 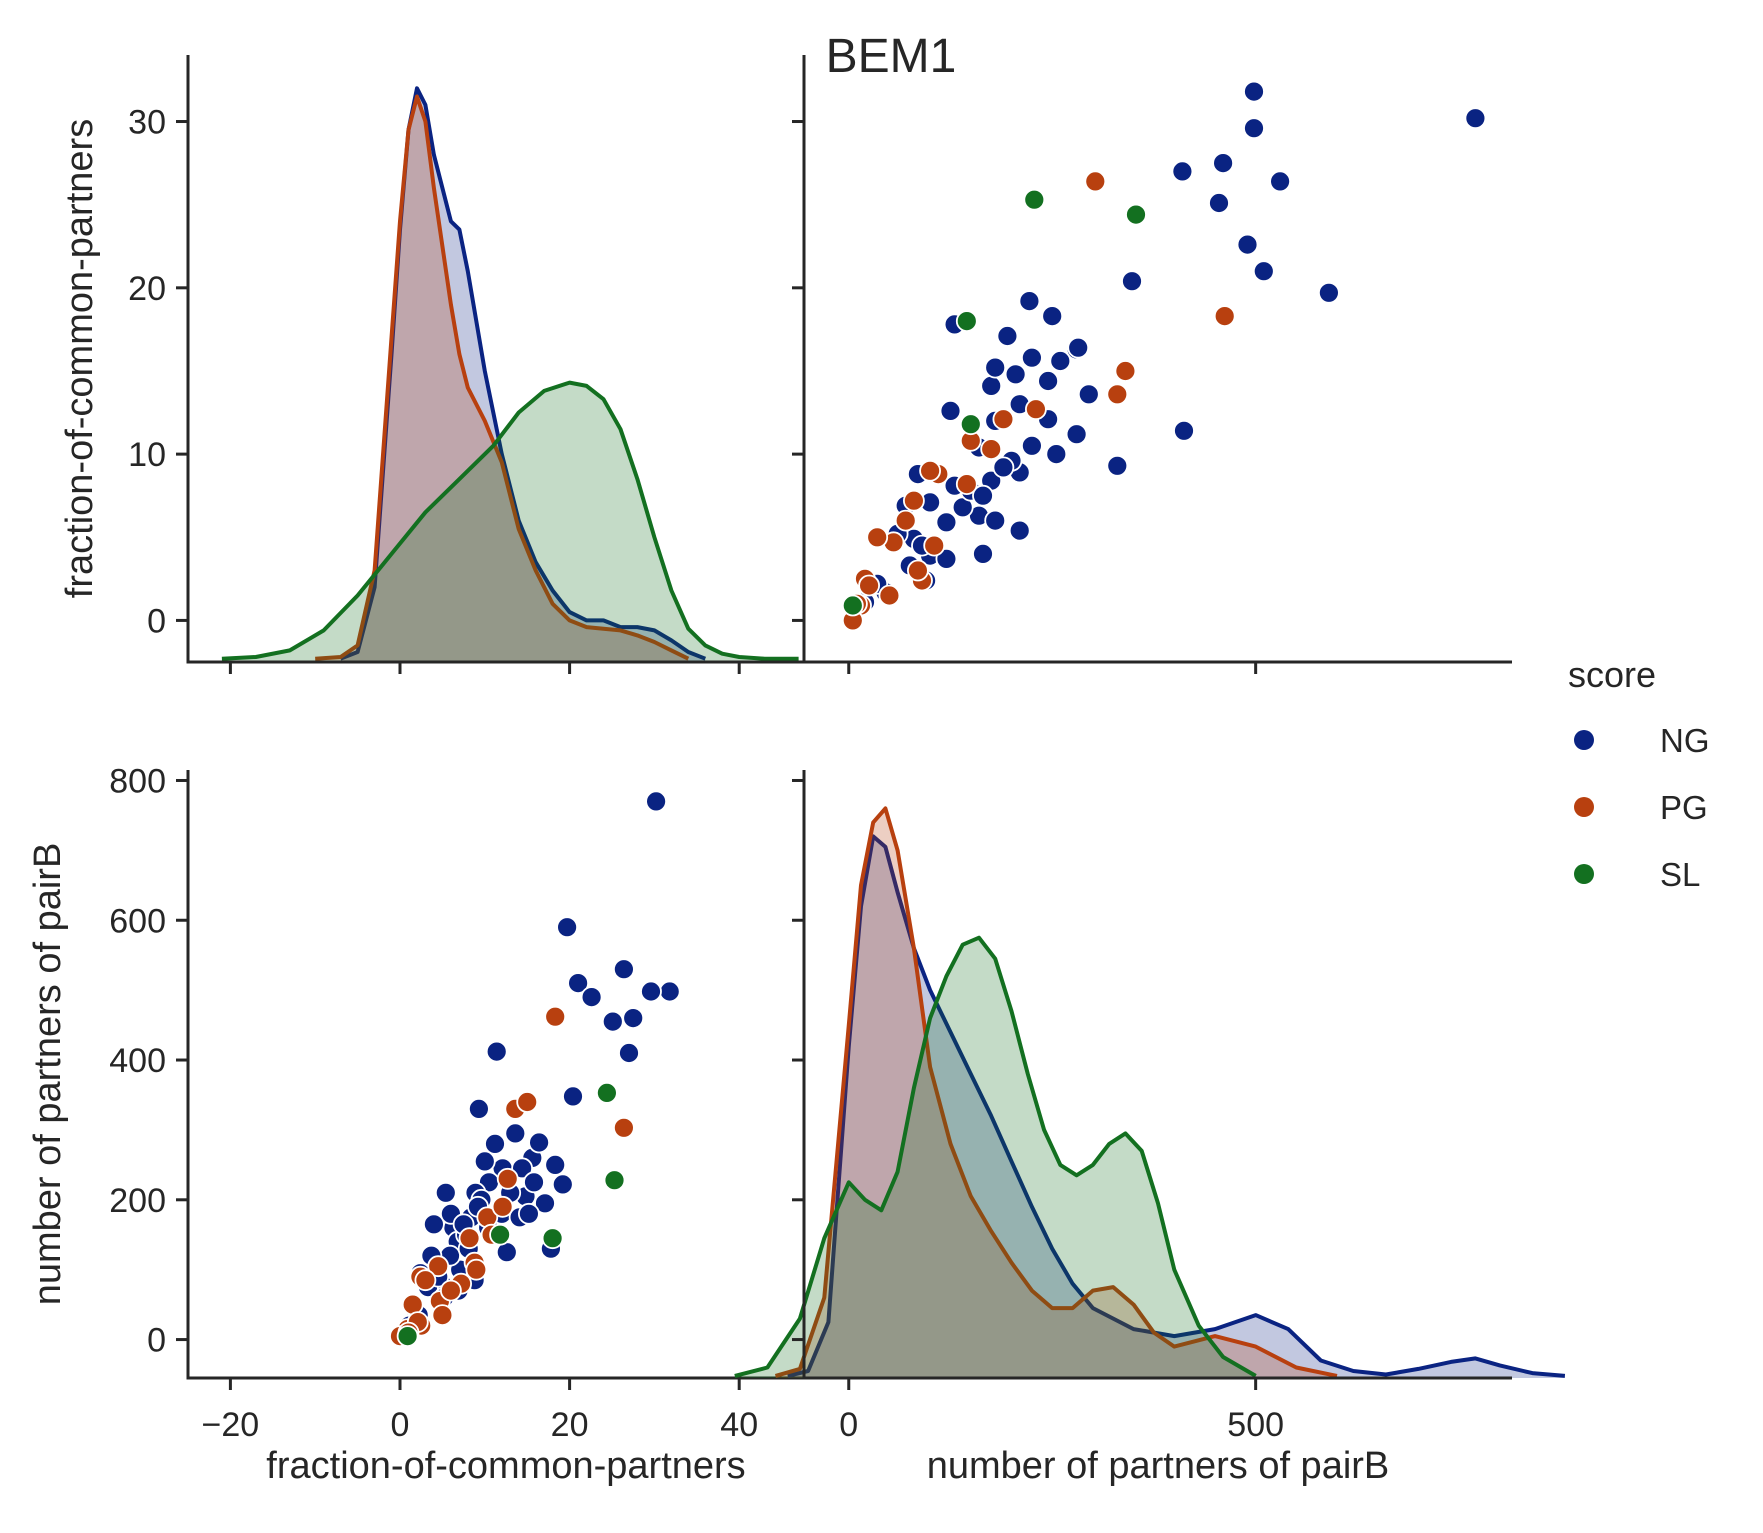 I want to click on panel-partners-kde-kde-line-sl, so click(x=995, y=1156).